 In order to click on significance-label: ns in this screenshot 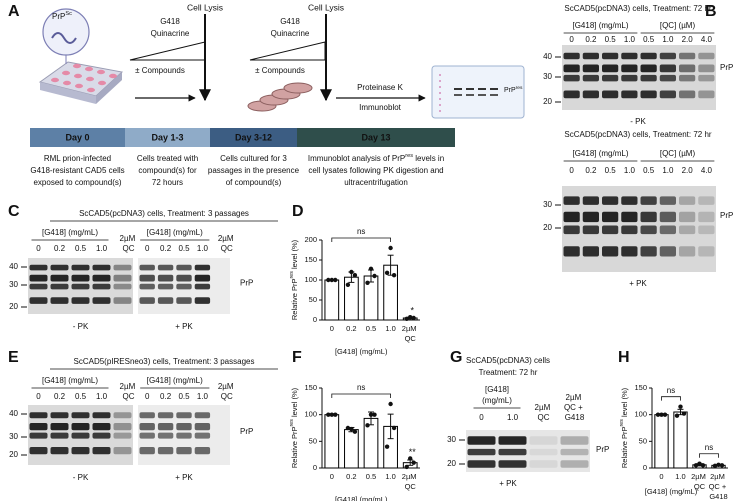, I will do `click(709, 447)`.